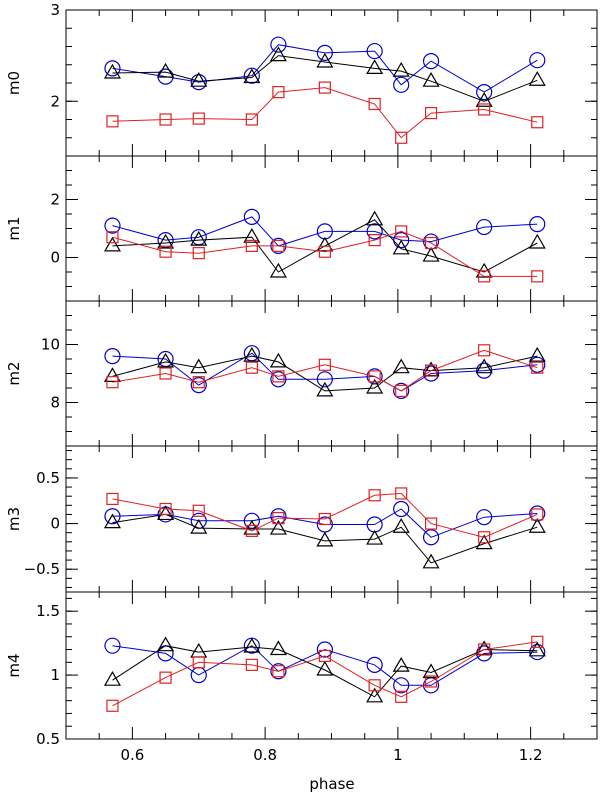  Describe the element at coordinates (14, 83) in the screenshot. I see `y-axis-title: m0` at that location.